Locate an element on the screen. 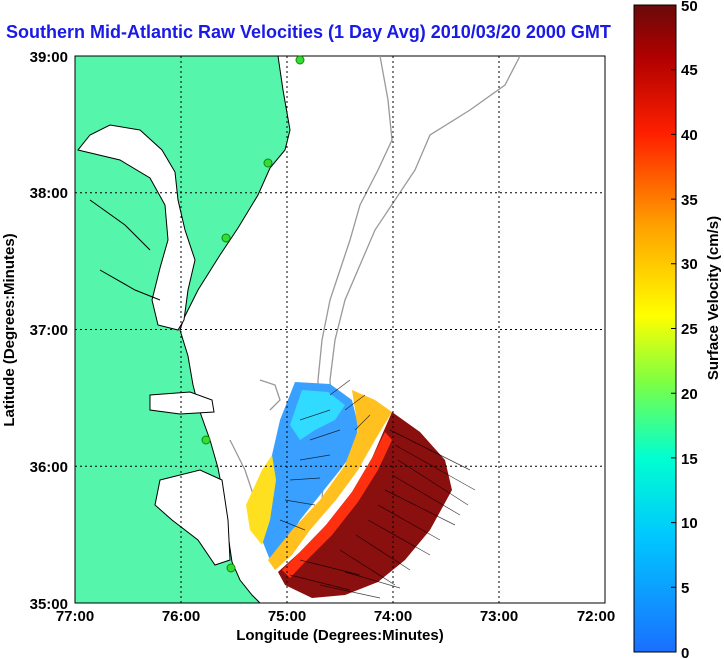 This screenshot has width=724, height=659. colorbar-tick-label: 20 is located at coordinates (689, 394).